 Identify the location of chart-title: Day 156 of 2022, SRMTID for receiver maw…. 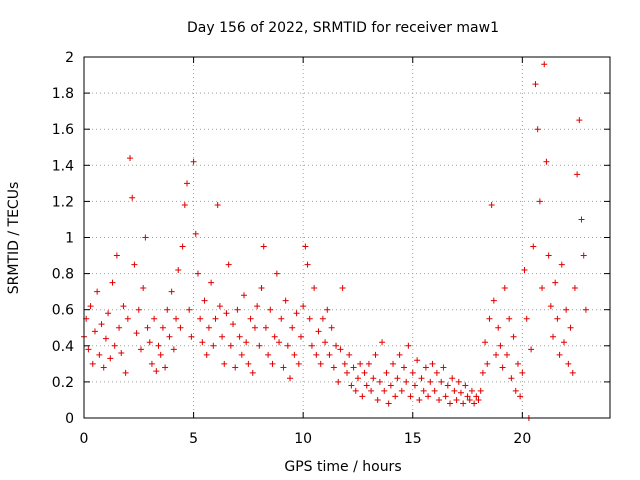
(343, 28).